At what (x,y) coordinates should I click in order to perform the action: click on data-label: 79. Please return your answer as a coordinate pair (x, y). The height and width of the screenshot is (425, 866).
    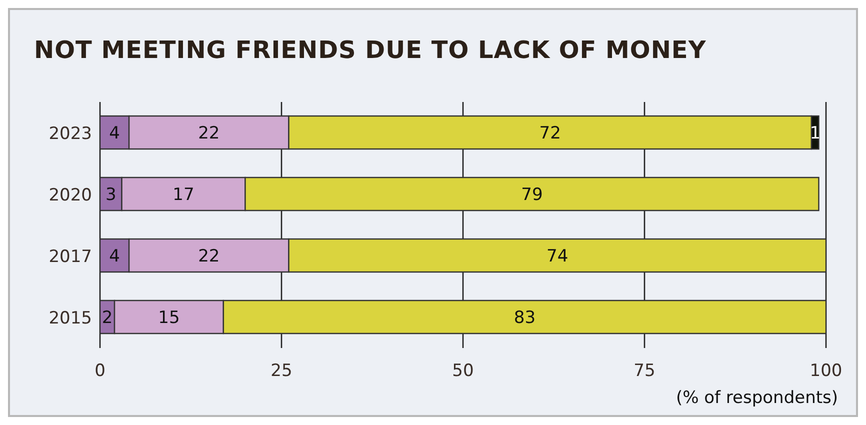
    Looking at the image, I should click on (532, 195).